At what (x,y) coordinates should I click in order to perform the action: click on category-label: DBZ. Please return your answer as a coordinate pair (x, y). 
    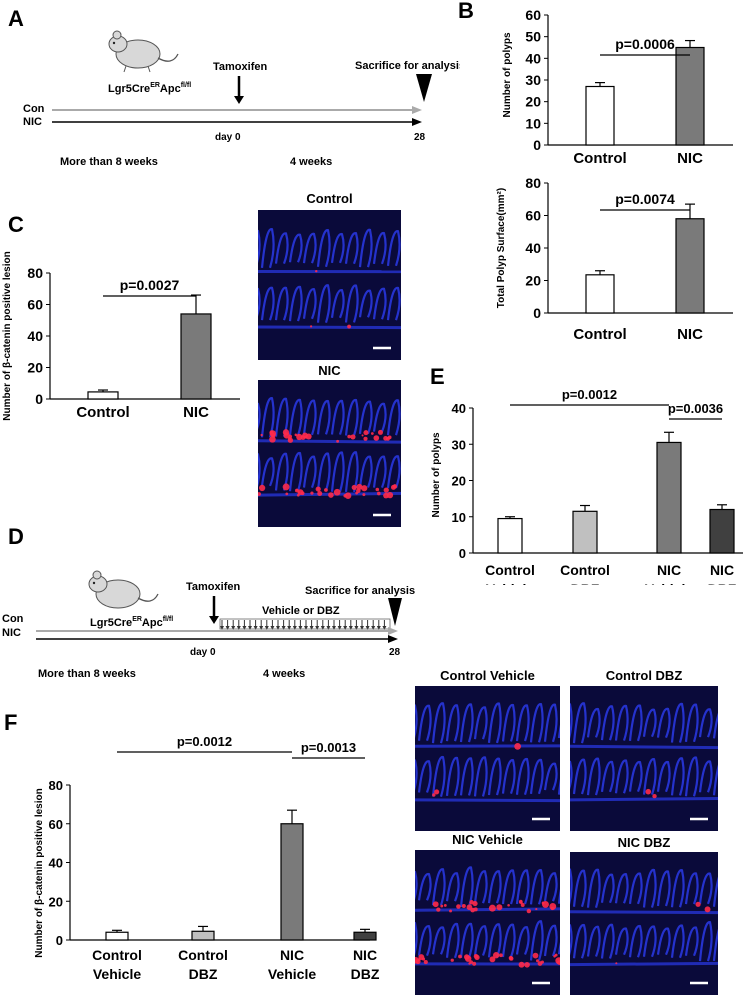
    Looking at the image, I should click on (203, 974).